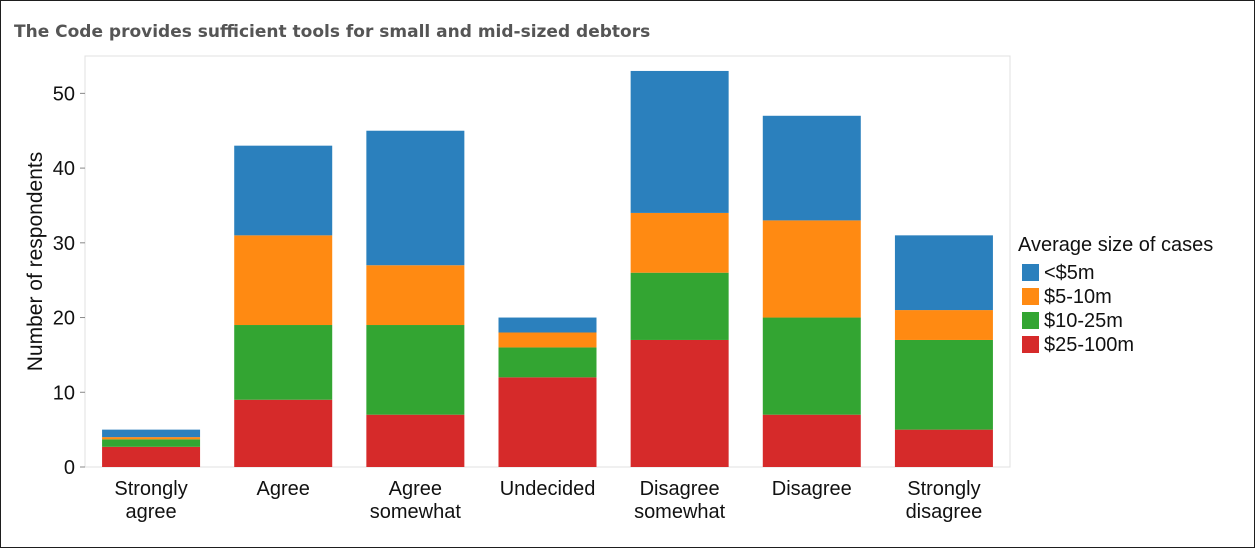  I want to click on y-tick-label: 20, so click(64, 319).